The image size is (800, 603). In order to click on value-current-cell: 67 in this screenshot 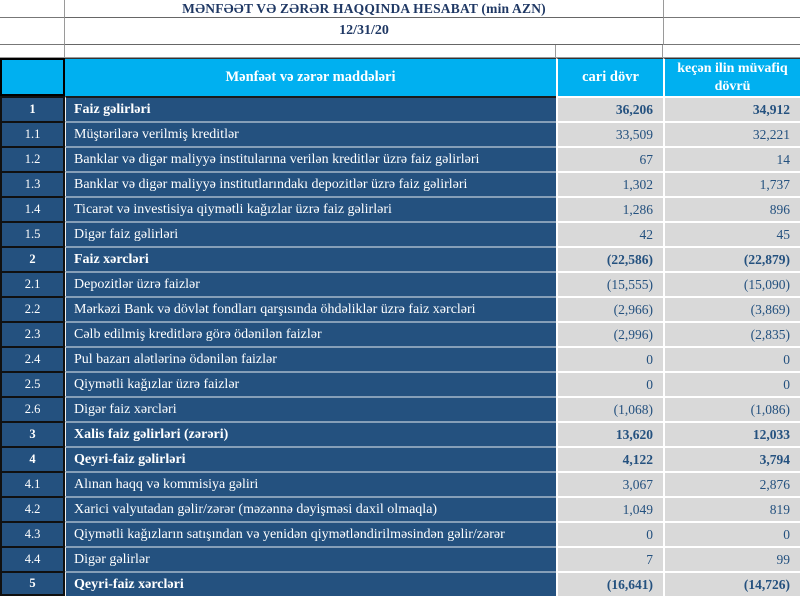, I will do `click(609, 158)`.